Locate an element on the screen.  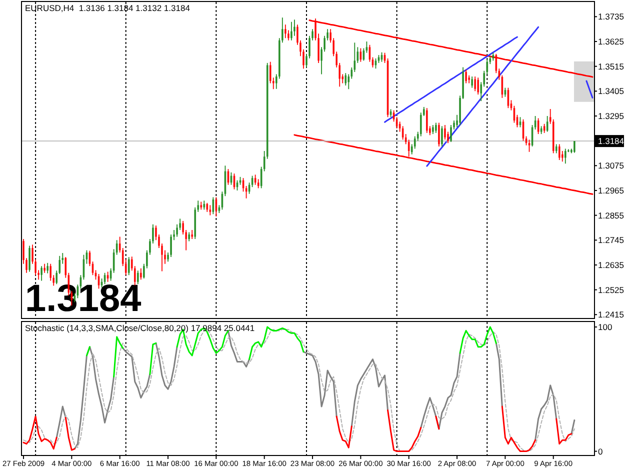
chart-title: EURUSD,H4 1.3136 1.3184 1.3132 1.3184 is located at coordinates (107, 8).